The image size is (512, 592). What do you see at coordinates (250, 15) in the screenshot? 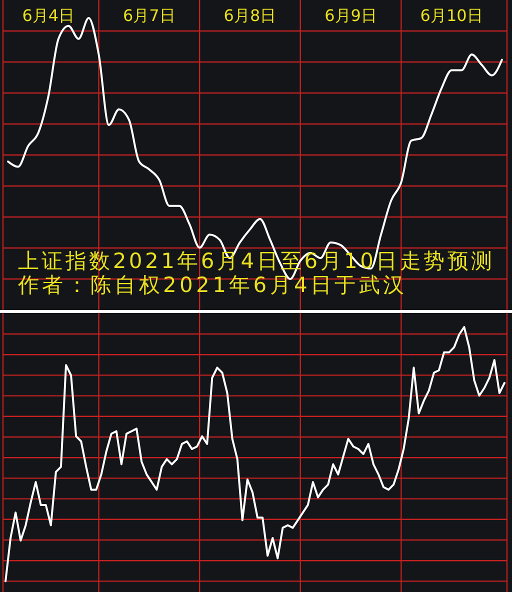
I see `x-tick-label: 6月8日` at bounding box center [250, 15].